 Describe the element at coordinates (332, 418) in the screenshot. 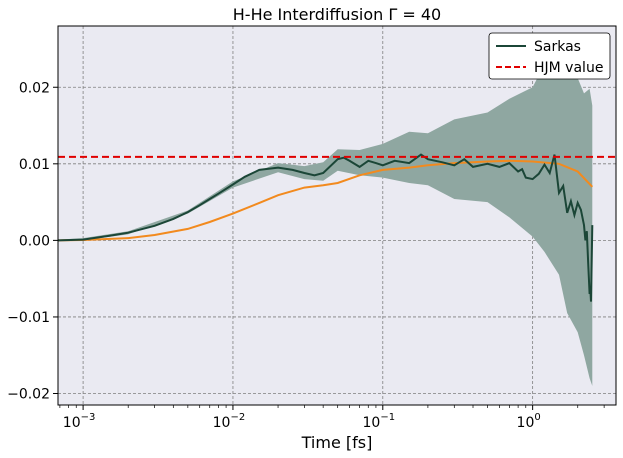

I see `x-axis-ticks: 10⁻³ 10⁻² 10⁻¹ 10⁰` at that location.